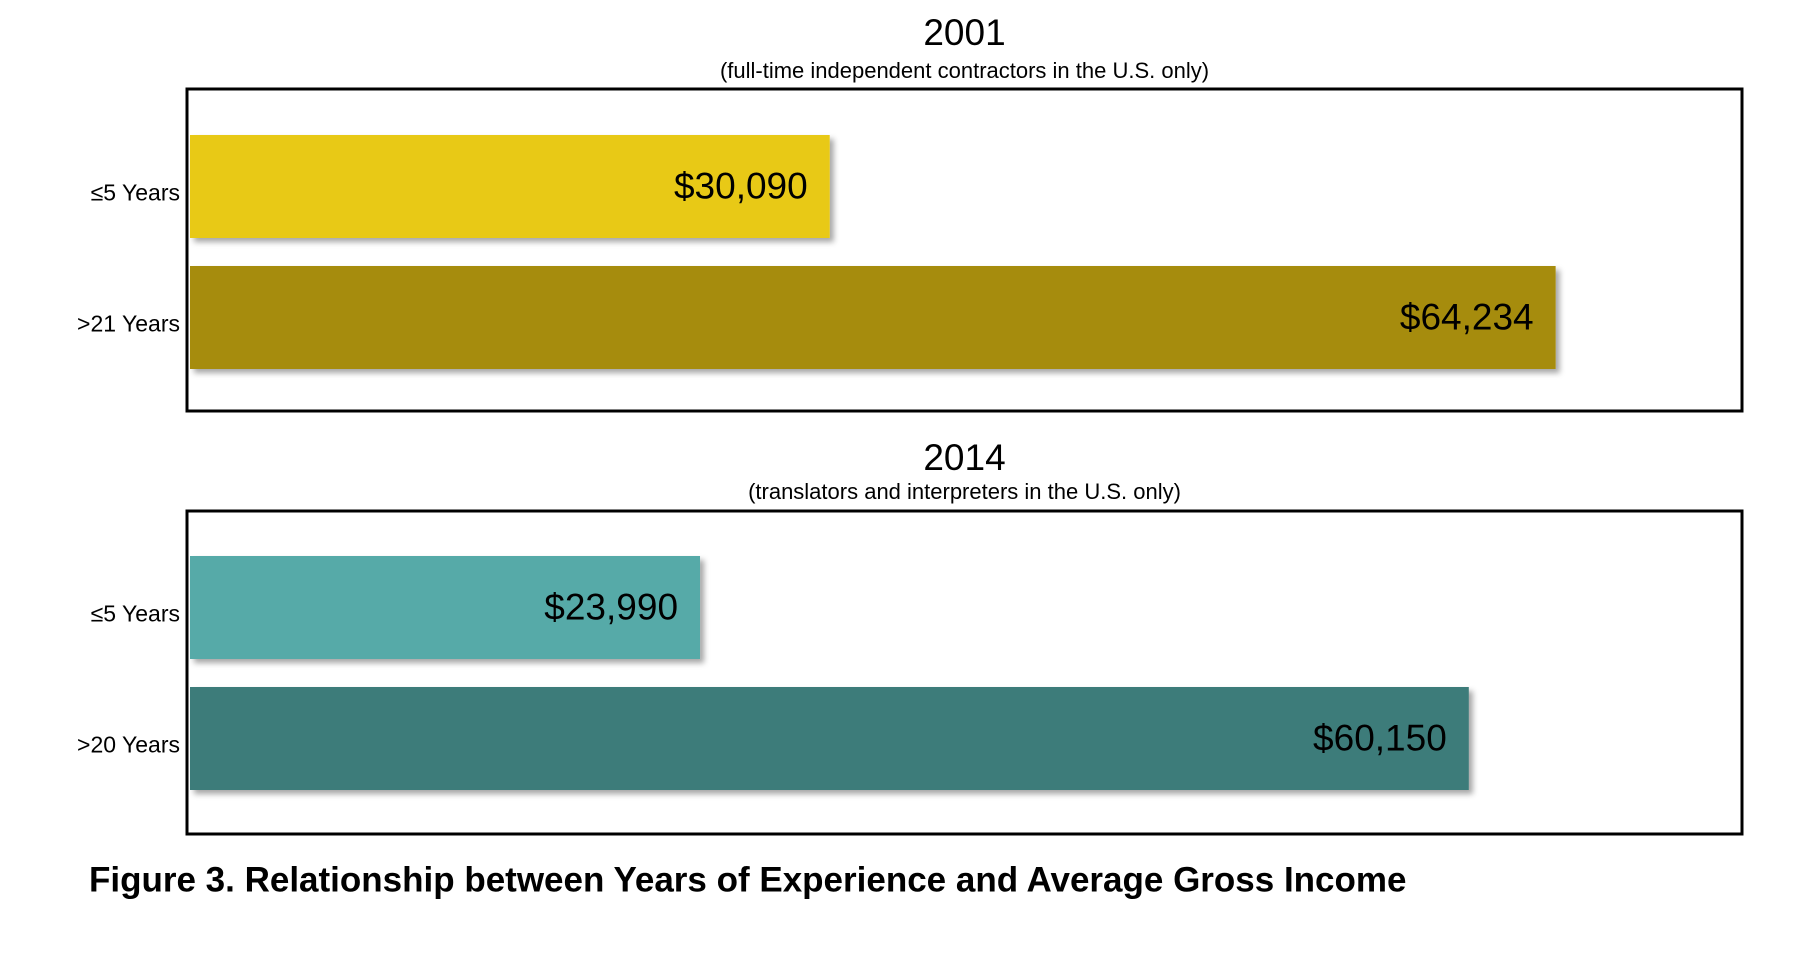  Describe the element at coordinates (128, 324) in the screenshot. I see `category-label: >21 Years` at that location.